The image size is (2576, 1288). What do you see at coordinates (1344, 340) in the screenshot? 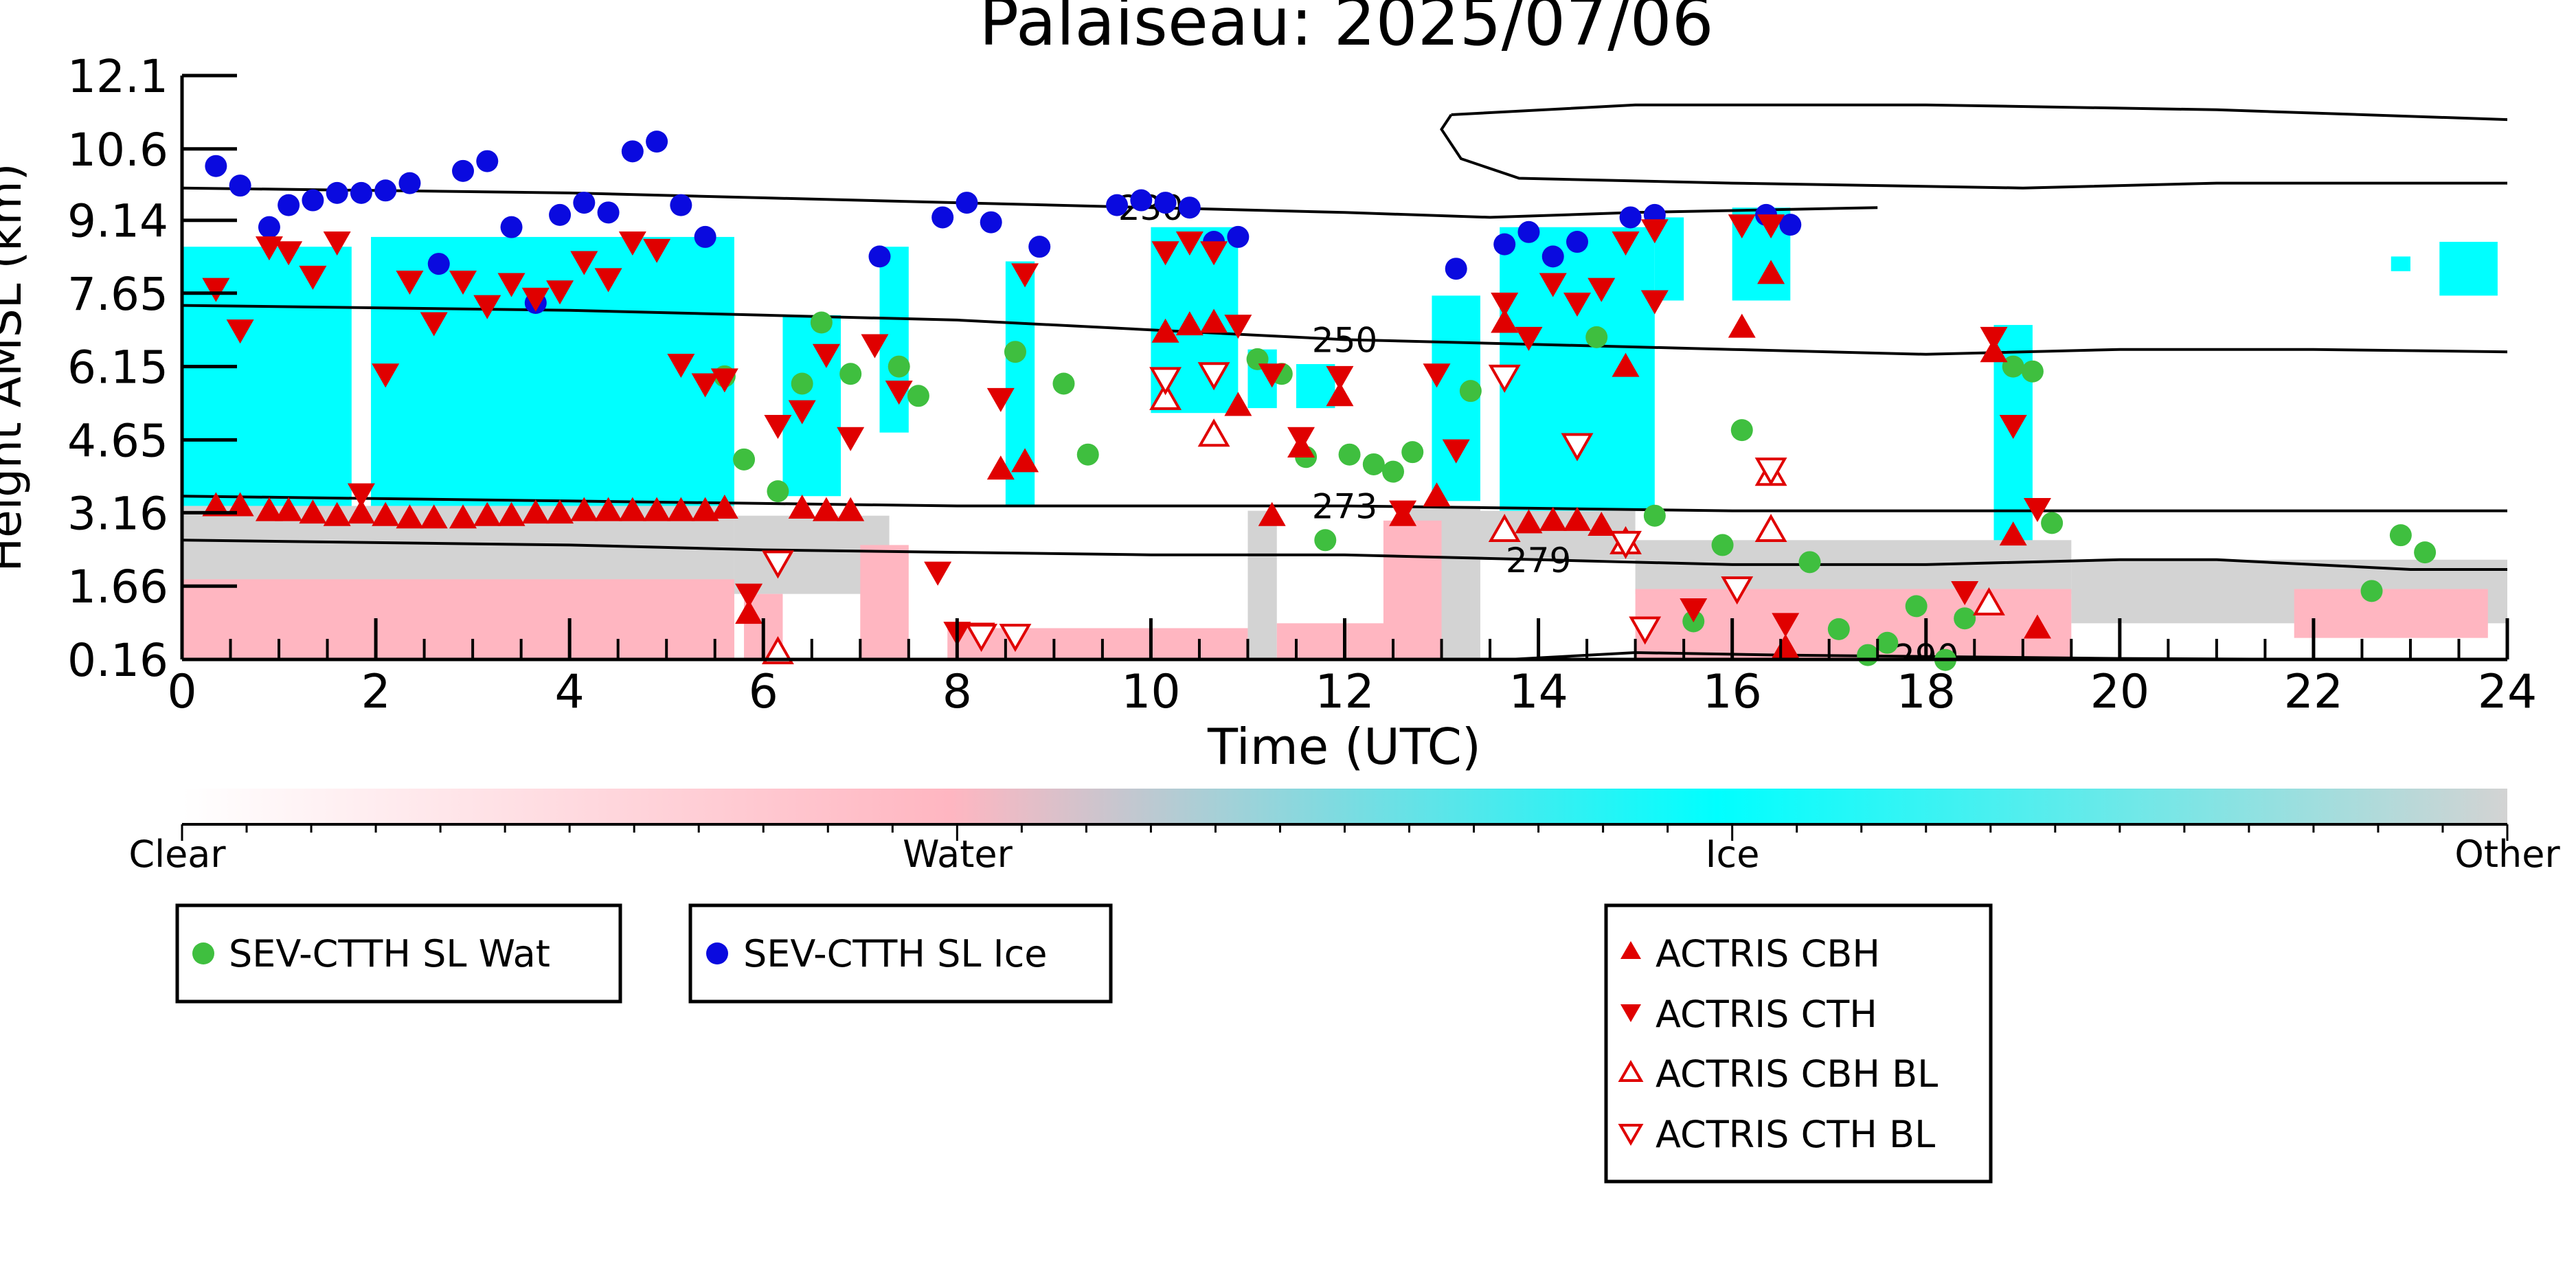
I see `isotherm-label: 250` at bounding box center [1344, 340].